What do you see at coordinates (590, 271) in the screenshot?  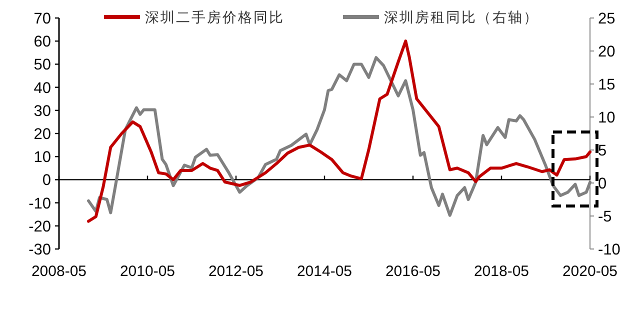 I see `x-tick-label: 2020-05` at bounding box center [590, 271].